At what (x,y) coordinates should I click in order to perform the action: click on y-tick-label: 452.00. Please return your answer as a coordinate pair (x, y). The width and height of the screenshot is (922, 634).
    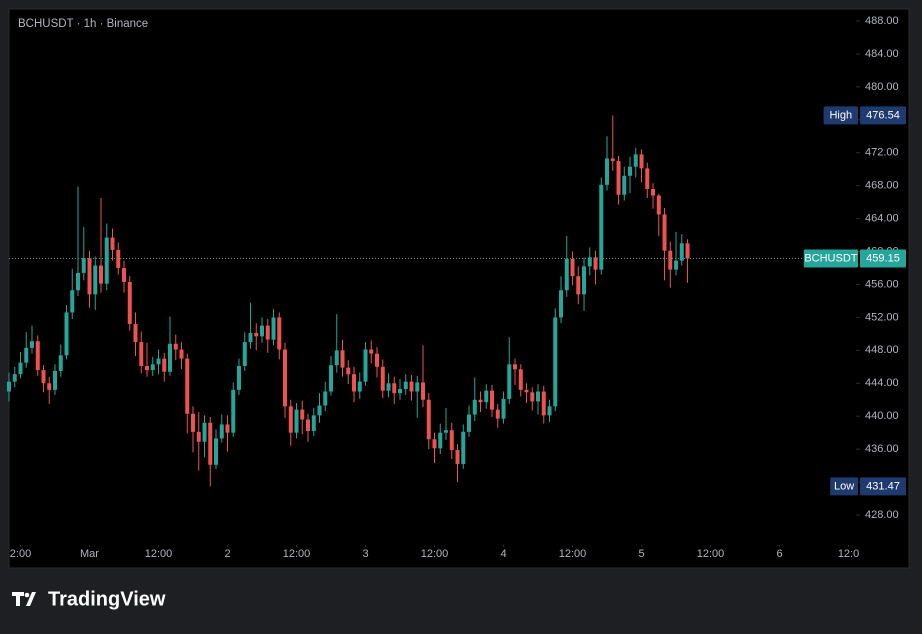
    Looking at the image, I should click on (882, 317).